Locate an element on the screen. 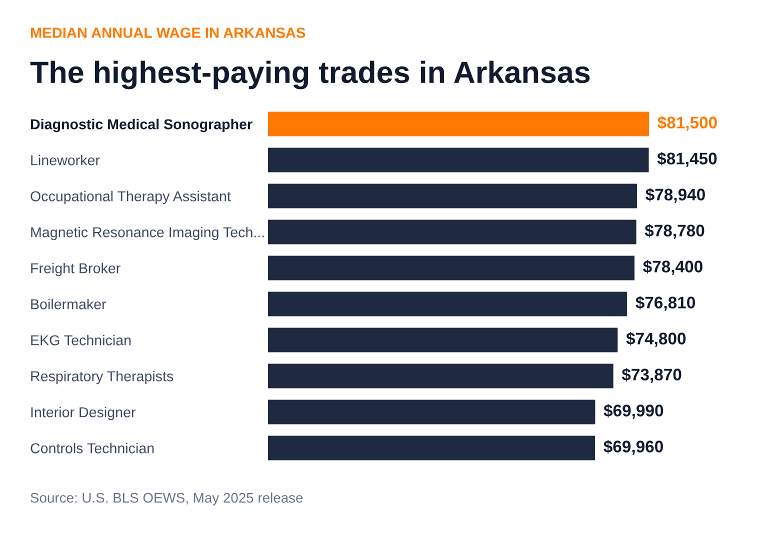 The height and width of the screenshot is (536, 760). data-label: $78,780 is located at coordinates (674, 231).